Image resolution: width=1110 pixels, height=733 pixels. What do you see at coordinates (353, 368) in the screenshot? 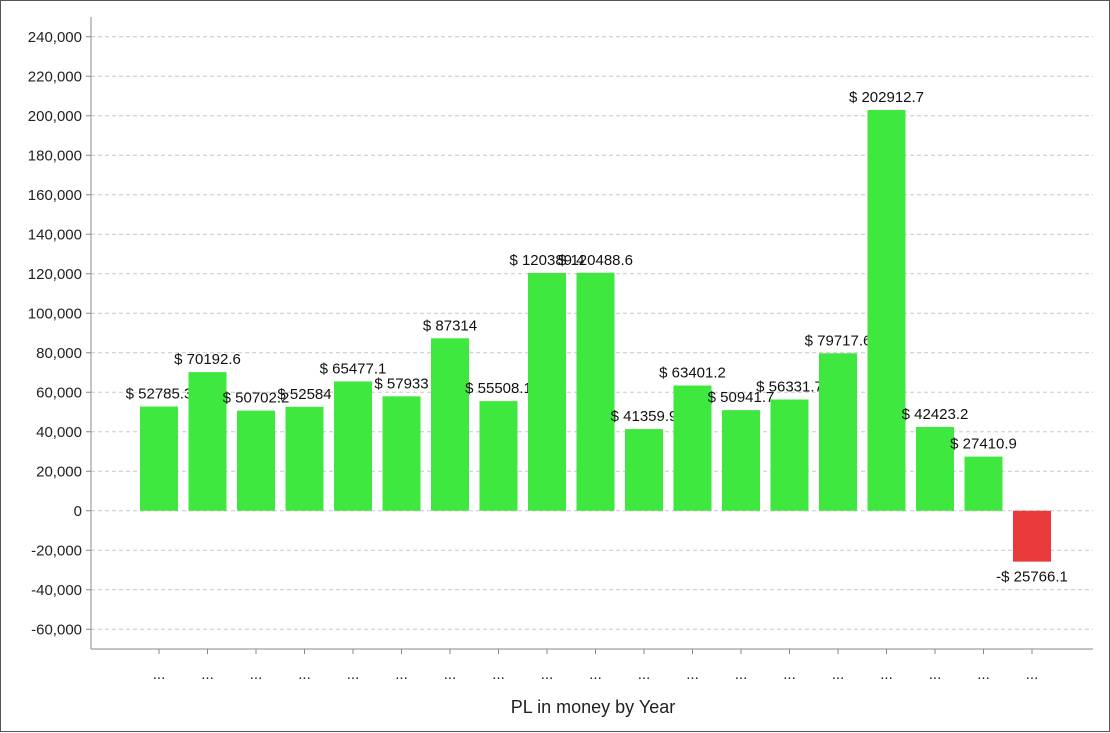
I see `data-label: $ 65477.1` at bounding box center [353, 368].